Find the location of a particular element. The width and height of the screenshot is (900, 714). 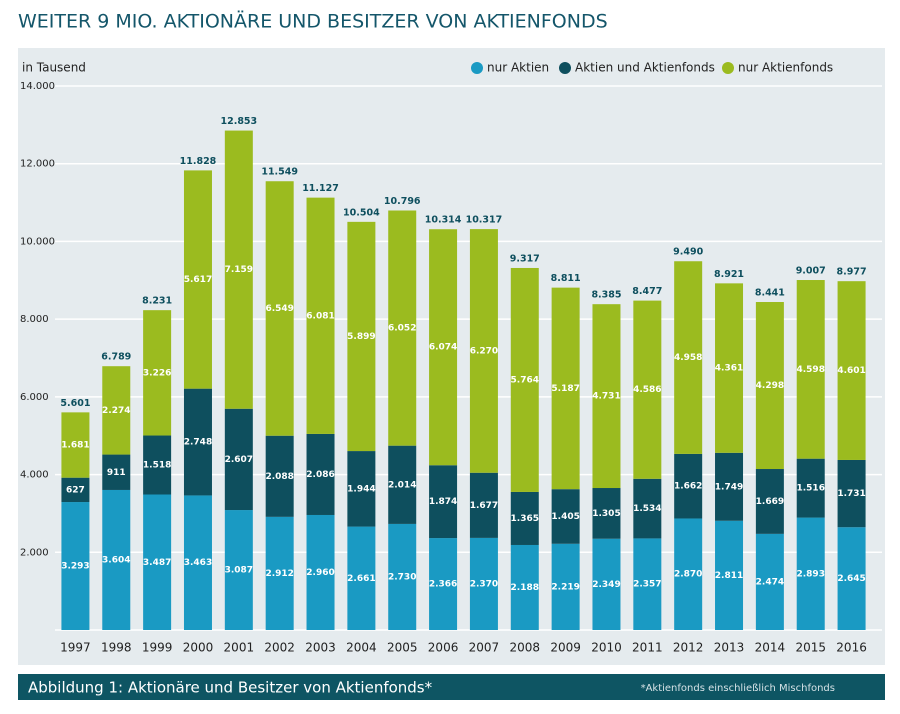

value-label: 1.405 is located at coordinates (565, 517).